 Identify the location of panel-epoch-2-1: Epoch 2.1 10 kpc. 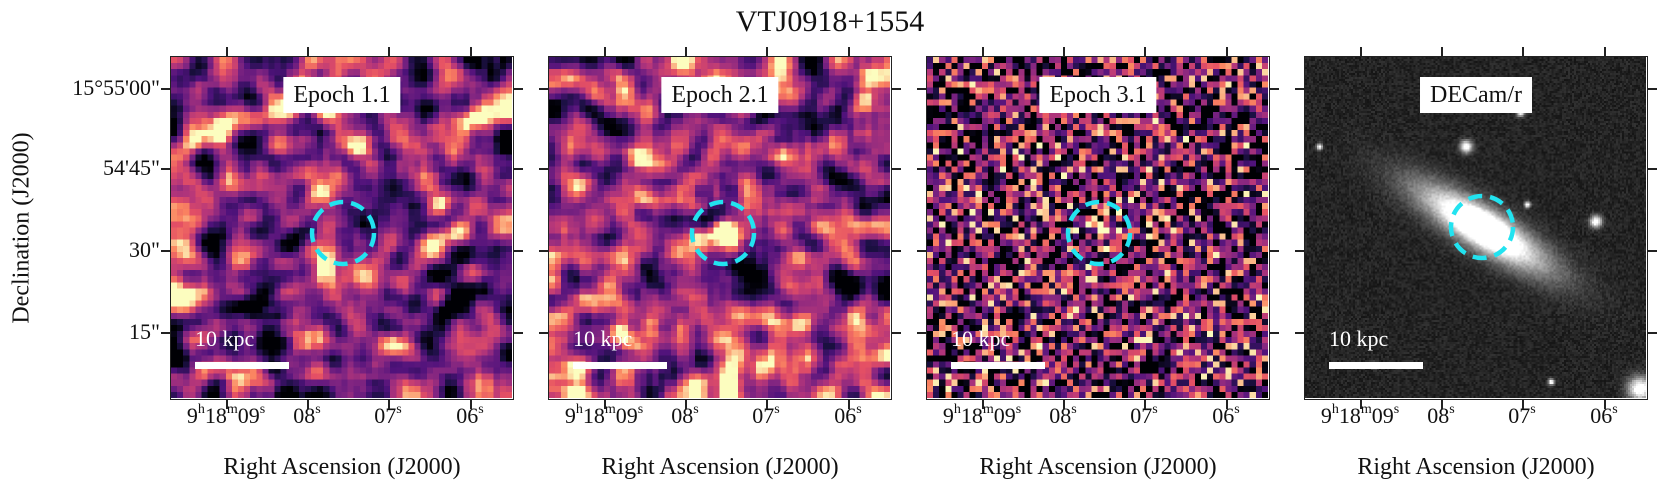
(720, 228).